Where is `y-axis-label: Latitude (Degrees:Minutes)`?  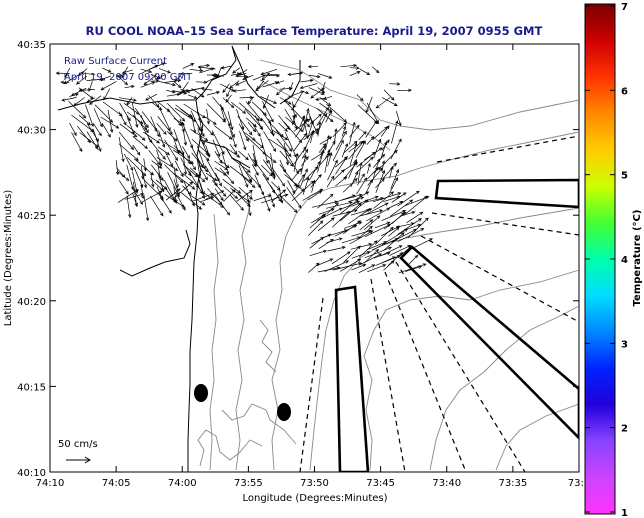
y-axis-label: Latitude (Degrees:Minutes) is located at coordinates (8, 258).